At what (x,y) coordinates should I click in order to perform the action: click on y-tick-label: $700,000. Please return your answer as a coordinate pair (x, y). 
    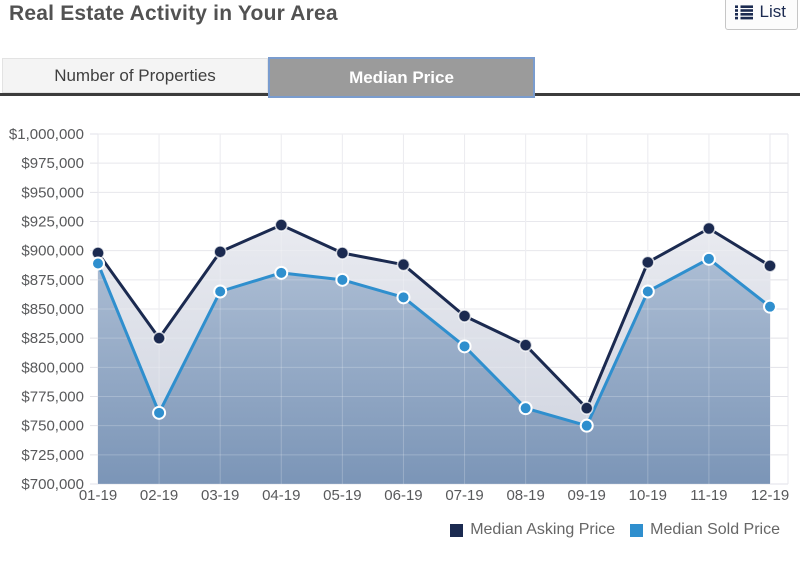
    Looking at the image, I should click on (52, 484).